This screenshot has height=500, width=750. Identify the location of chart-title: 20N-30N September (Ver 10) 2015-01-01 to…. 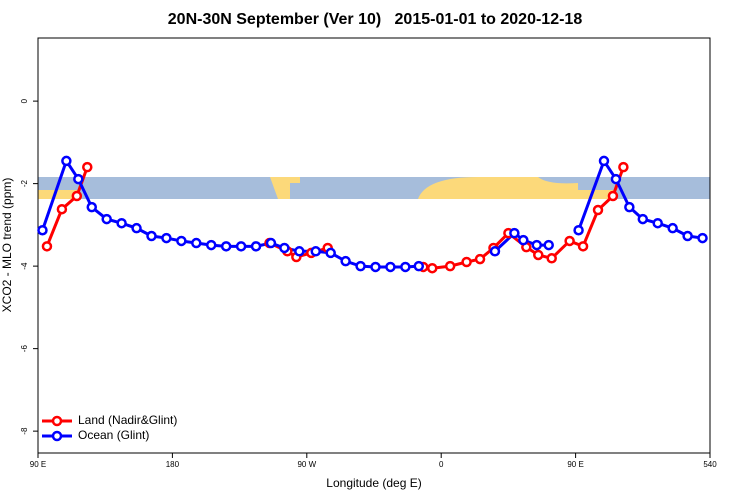
(375, 19).